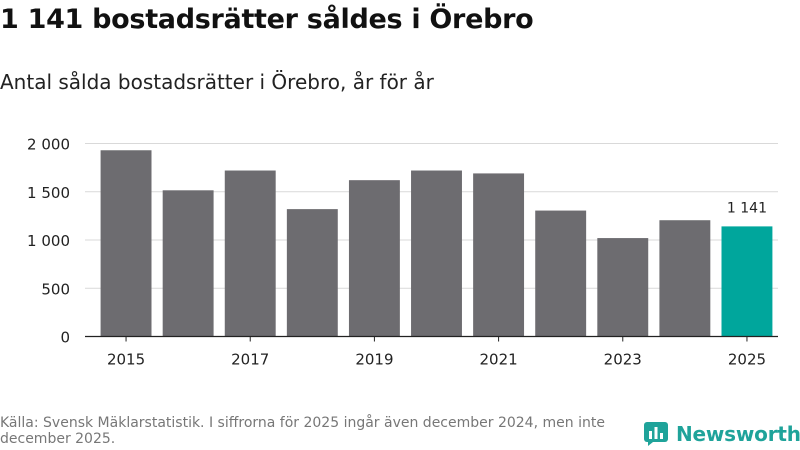 The image size is (800, 450). What do you see at coordinates (738, 434) in the screenshot?
I see `brand-name: Newsworthy` at bounding box center [738, 434].